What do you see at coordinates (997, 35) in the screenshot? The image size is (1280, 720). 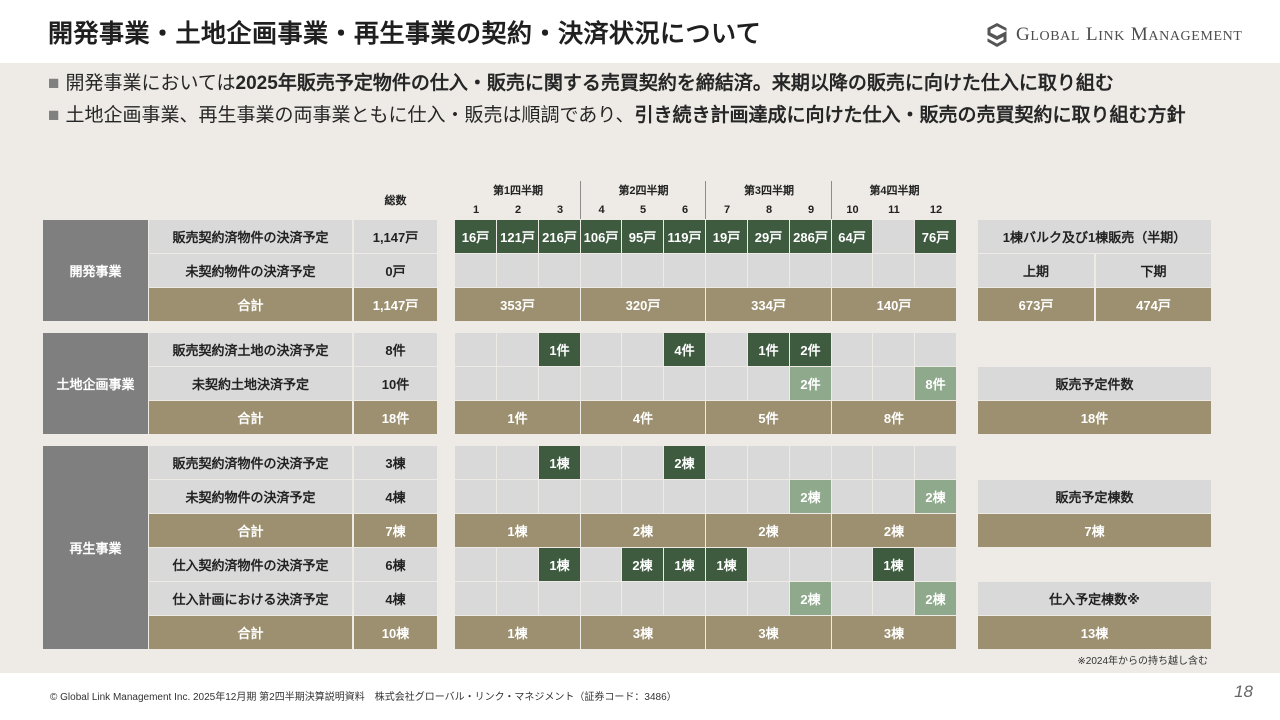 I see `company-logo-icon` at bounding box center [997, 35].